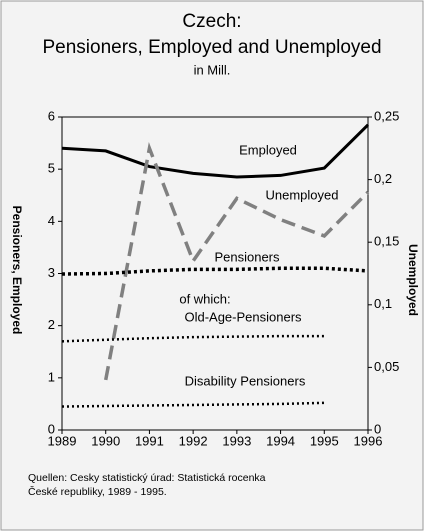 The width and height of the screenshot is (424, 531). What do you see at coordinates (247, 256) in the screenshot?
I see `series-label: Pensioners` at bounding box center [247, 256].